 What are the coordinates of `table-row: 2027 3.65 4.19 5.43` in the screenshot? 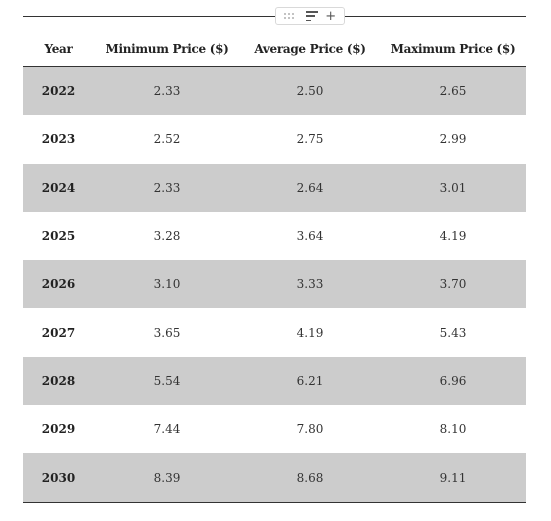 It's located at (274, 332).